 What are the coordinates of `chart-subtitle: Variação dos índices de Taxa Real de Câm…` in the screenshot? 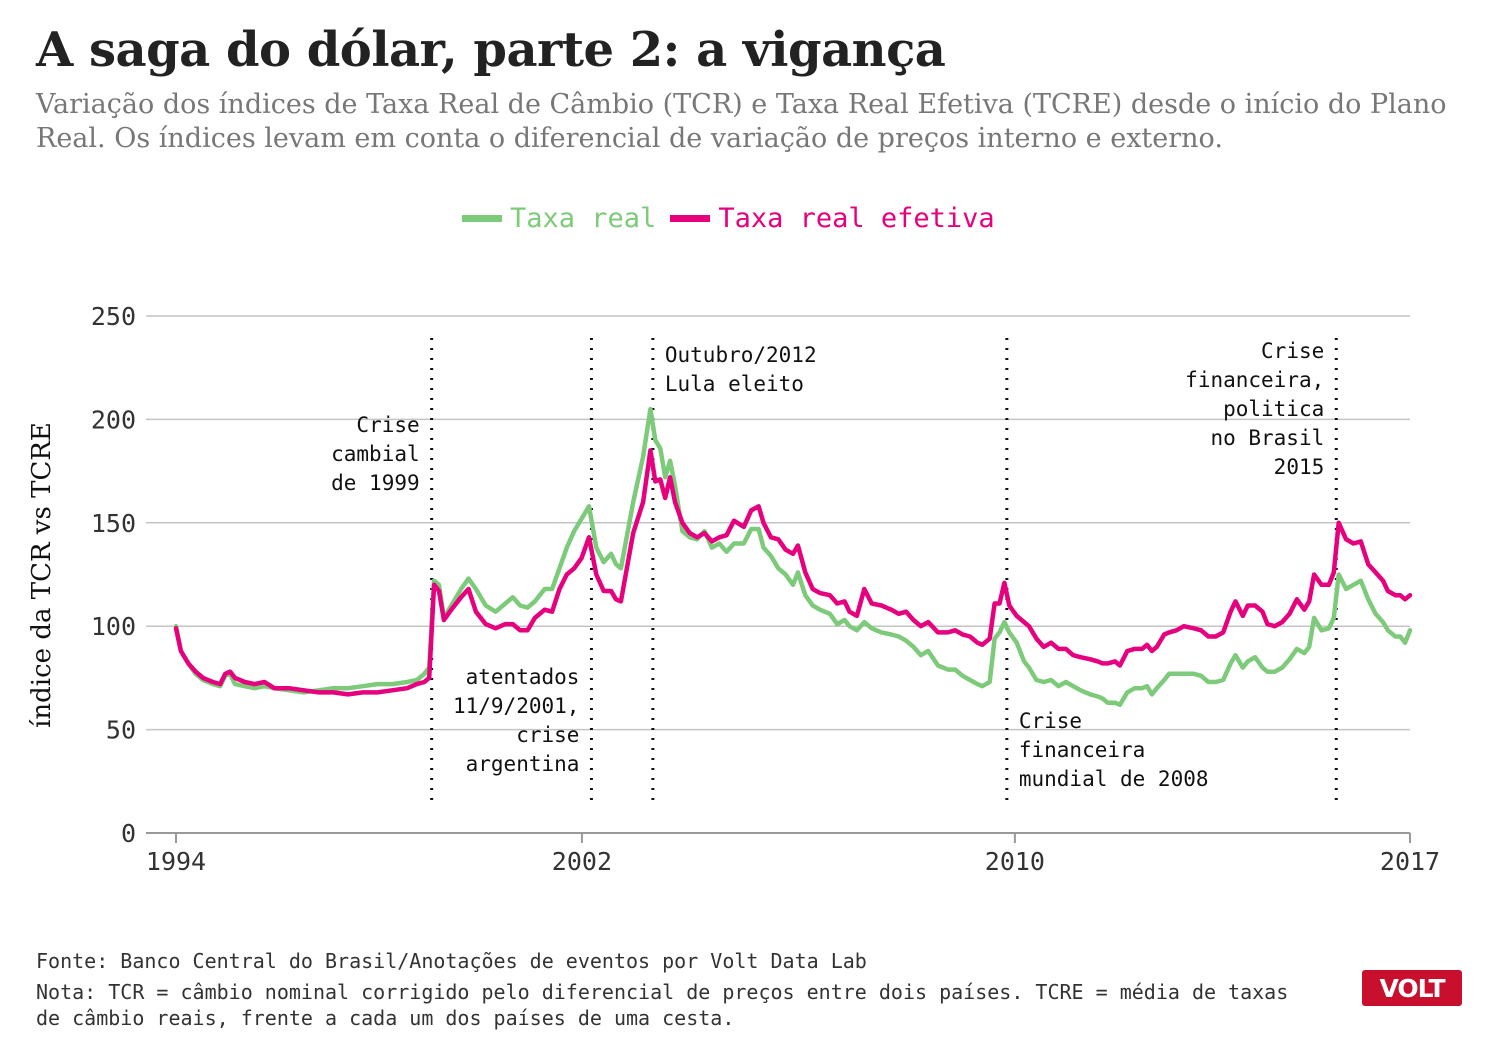 It's located at (741, 121).